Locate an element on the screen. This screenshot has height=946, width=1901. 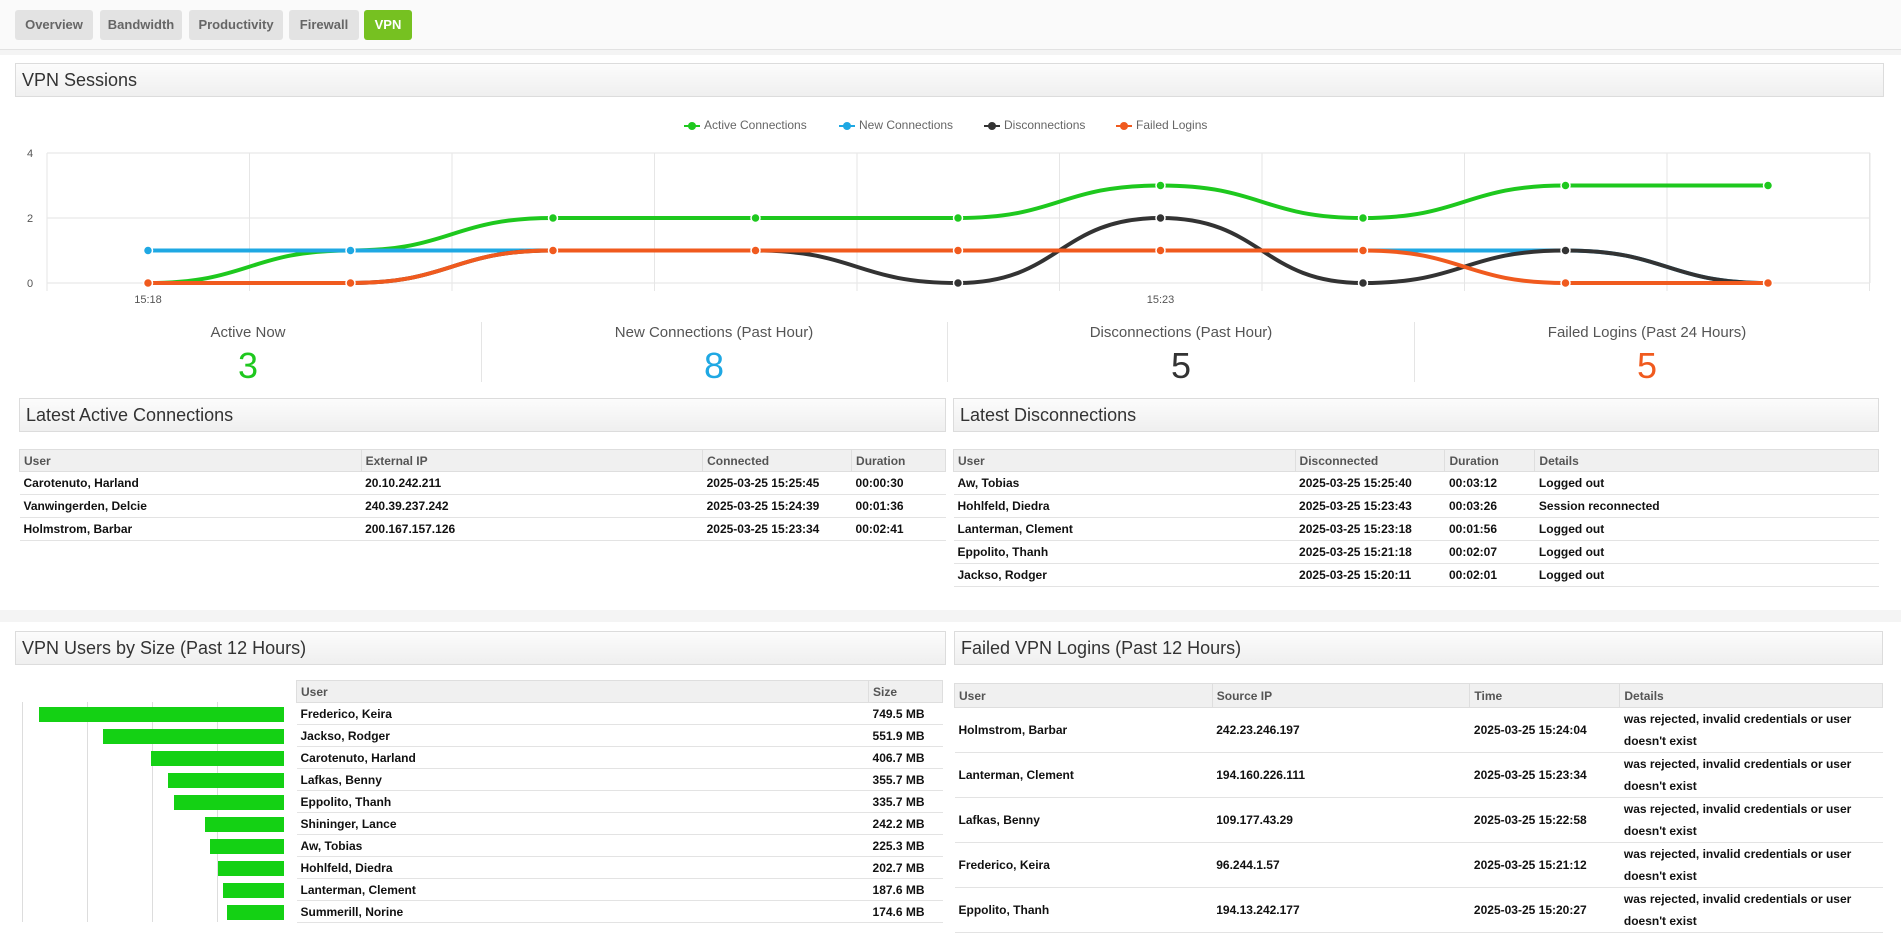
tab-productivity: Productivity is located at coordinates (236, 25).